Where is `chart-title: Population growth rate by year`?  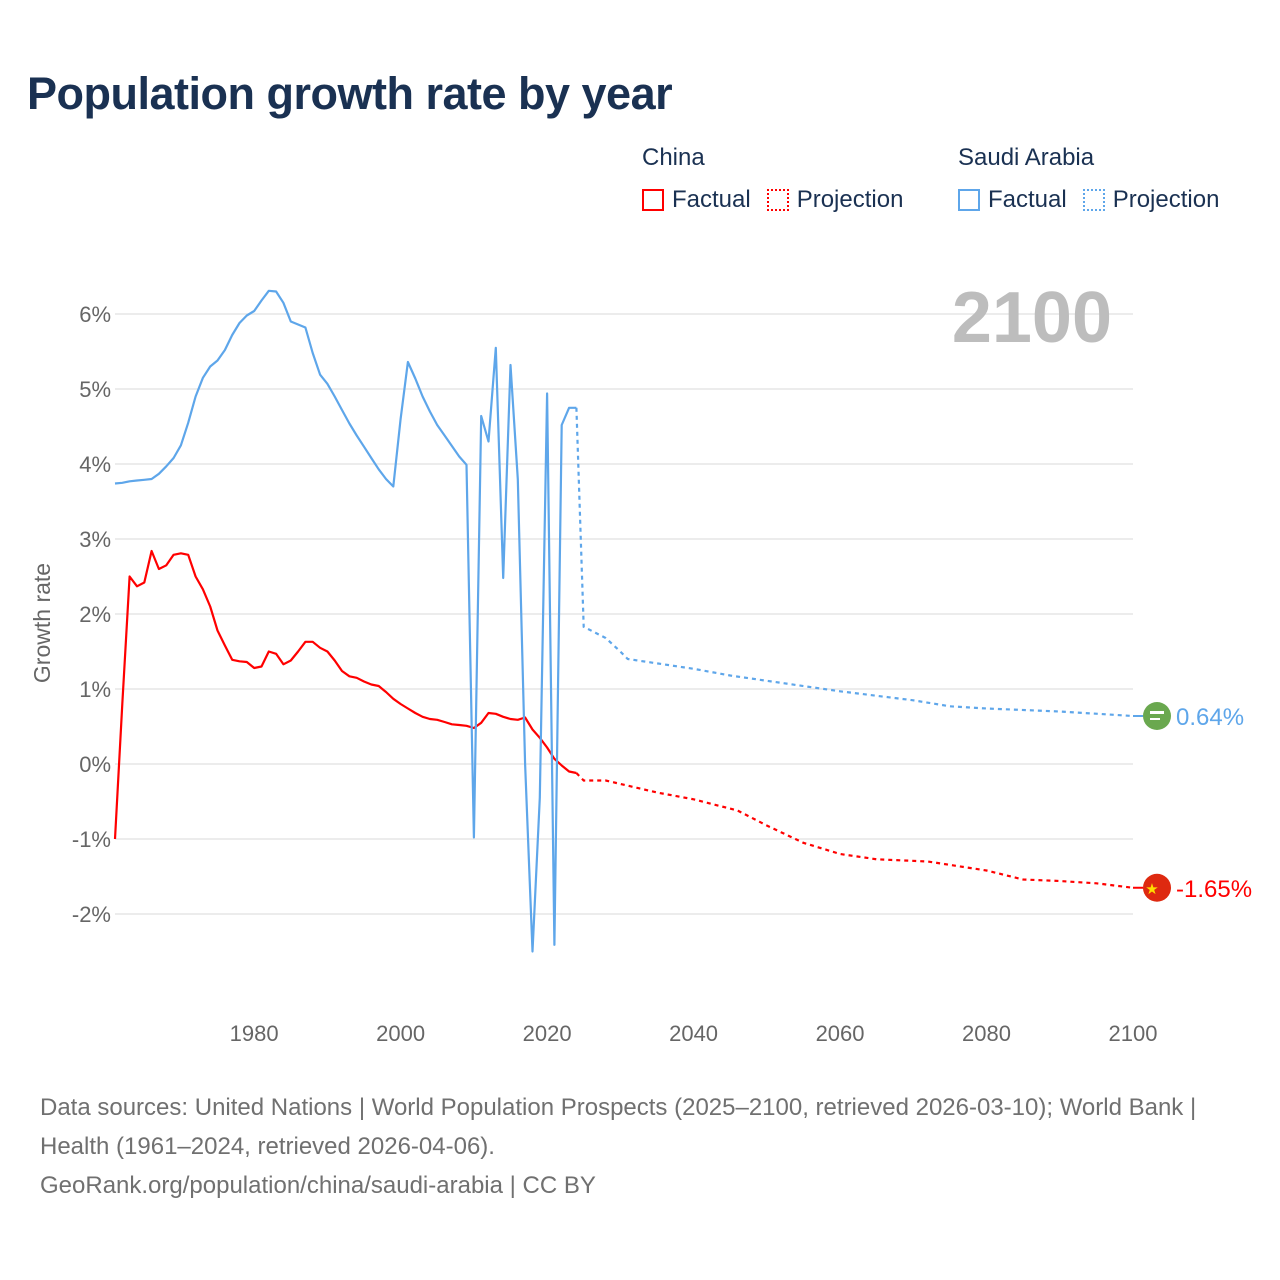
chart-title: Population growth rate by year is located at coordinates (350, 93).